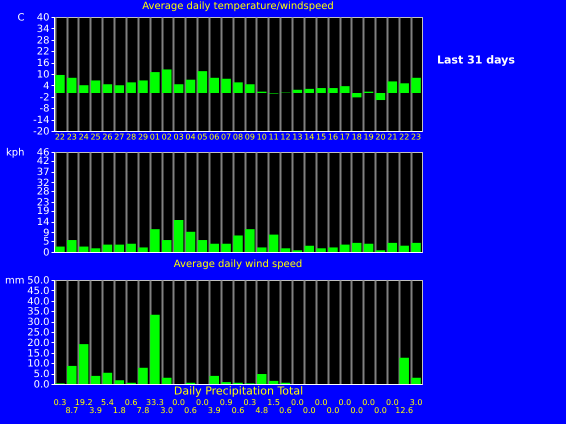 Image resolution: width=566 pixels, height=424 pixels. I want to click on y-tick-label: 5, so click(46, 242).